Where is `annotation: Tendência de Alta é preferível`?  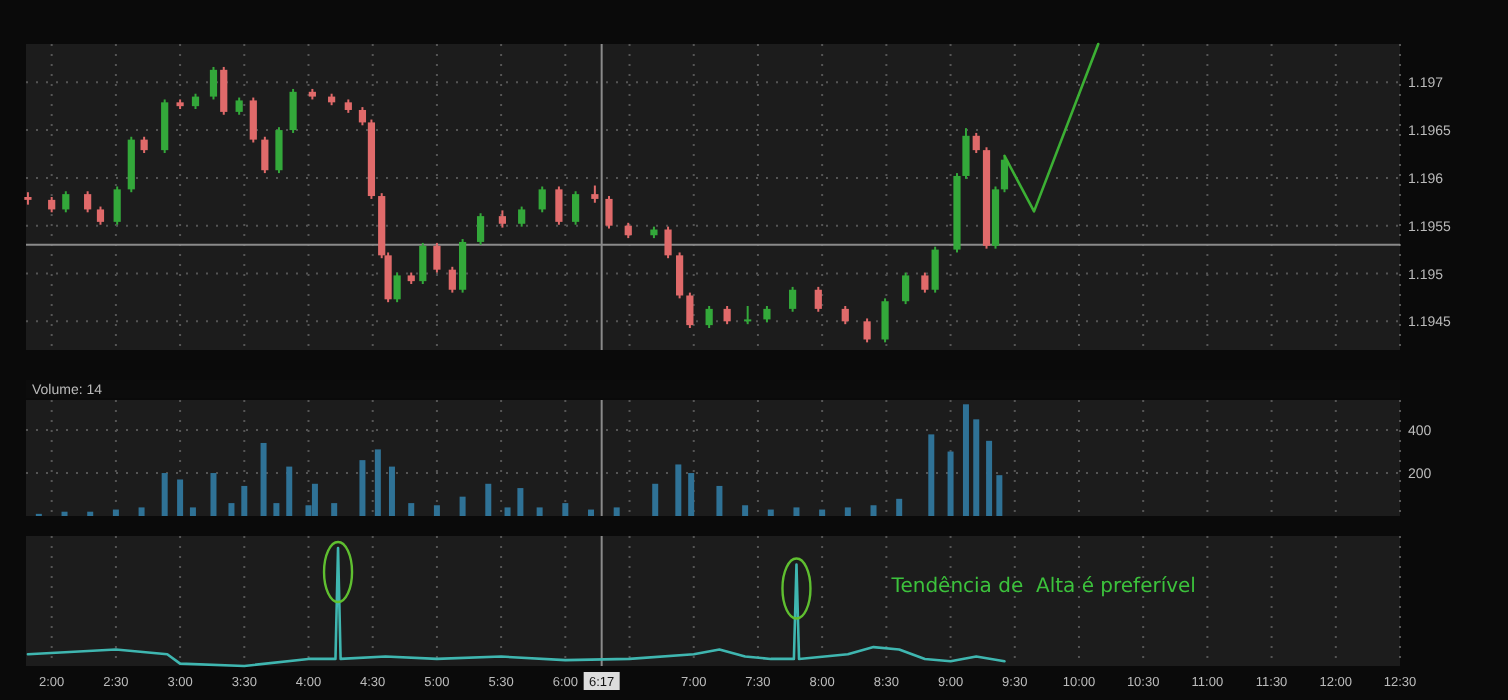 annotation: Tendência de Alta é preferível is located at coordinates (1042, 587).